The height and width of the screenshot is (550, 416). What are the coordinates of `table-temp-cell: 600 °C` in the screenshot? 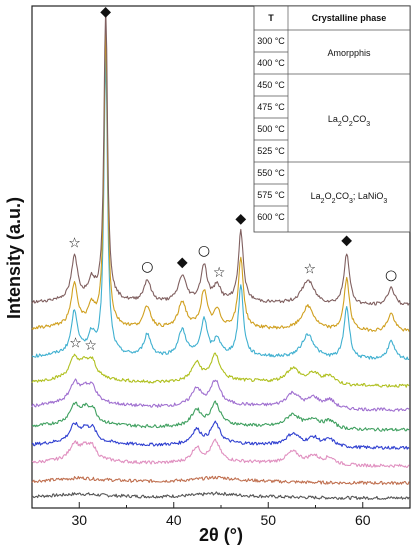 It's located at (271, 217).